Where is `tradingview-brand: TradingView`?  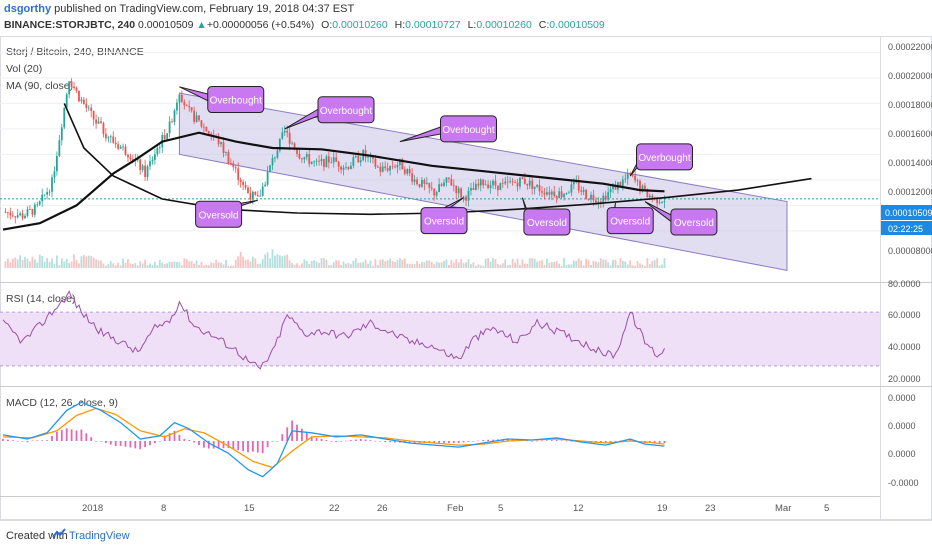
tradingview-brand: TradingView is located at coordinates (99, 536).